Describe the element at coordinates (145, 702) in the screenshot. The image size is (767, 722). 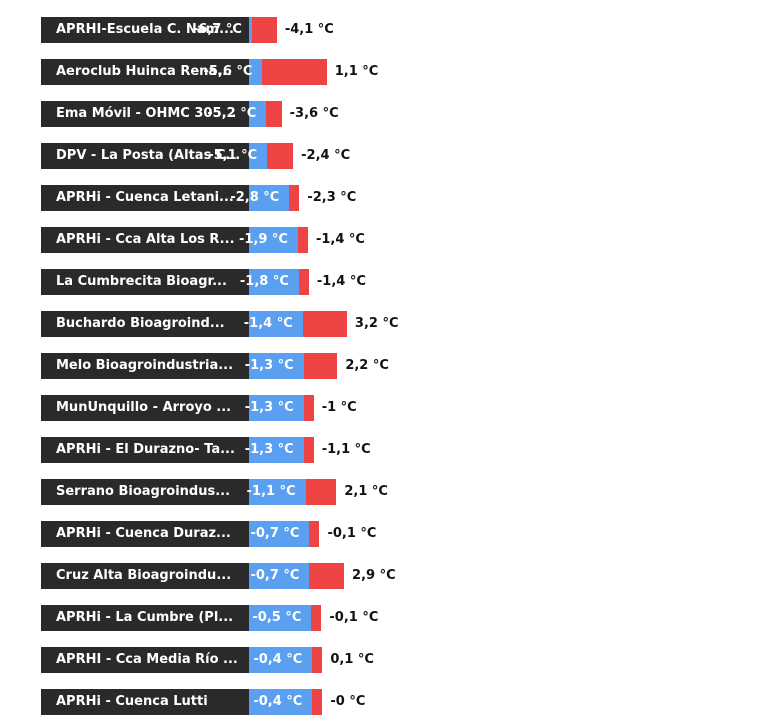
I see `station-label: APRHi - Cuenca Lutti` at that location.